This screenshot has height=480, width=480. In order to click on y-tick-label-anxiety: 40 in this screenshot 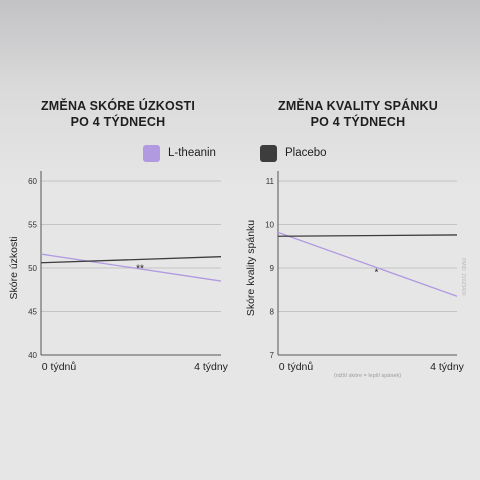, I will do `click(32, 355)`.